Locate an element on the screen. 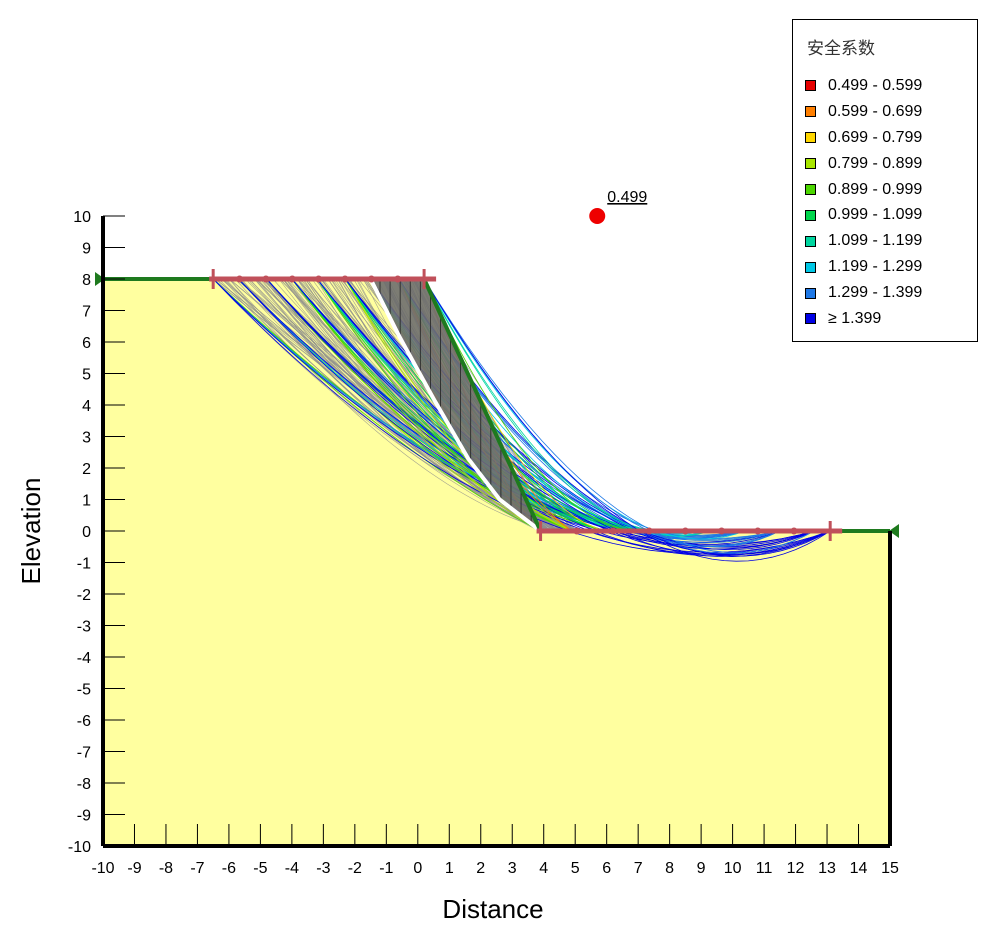  legend-item: 0.999 - 1.099 is located at coordinates (863, 215).